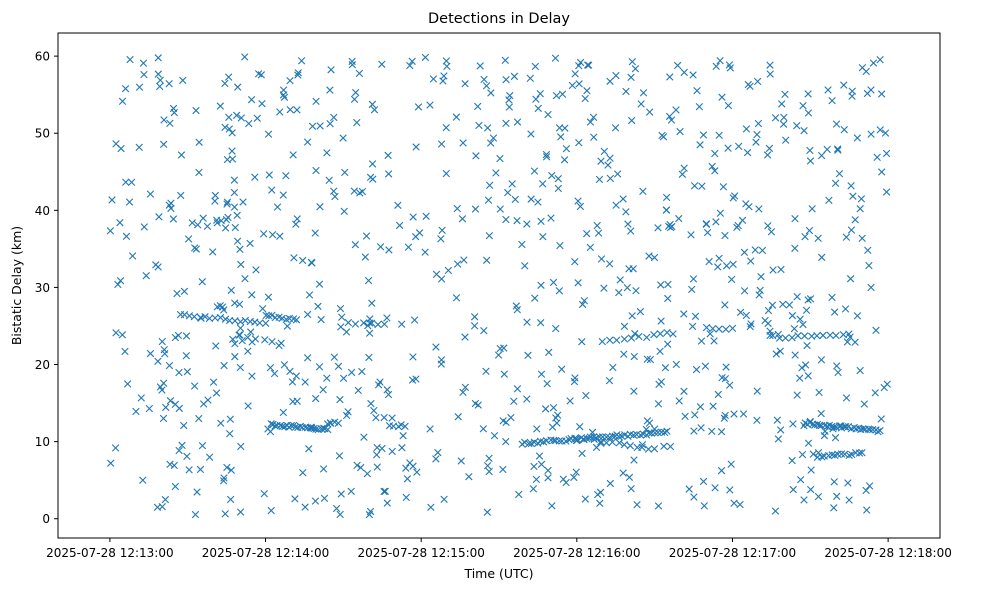  What do you see at coordinates (46, 288) in the screenshot?
I see `y-axis: 0 10 20 30 40 50 60` at bounding box center [46, 288].